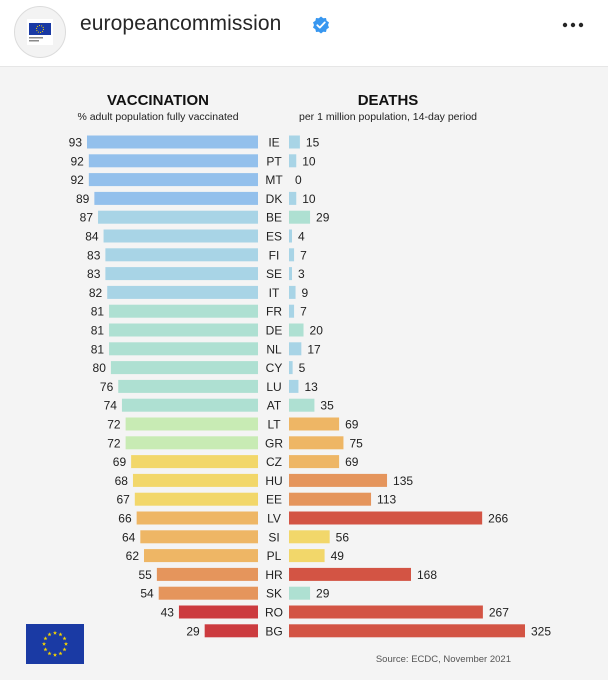 The height and width of the screenshot is (680, 608). I want to click on country-code-label: DK, so click(274, 199).